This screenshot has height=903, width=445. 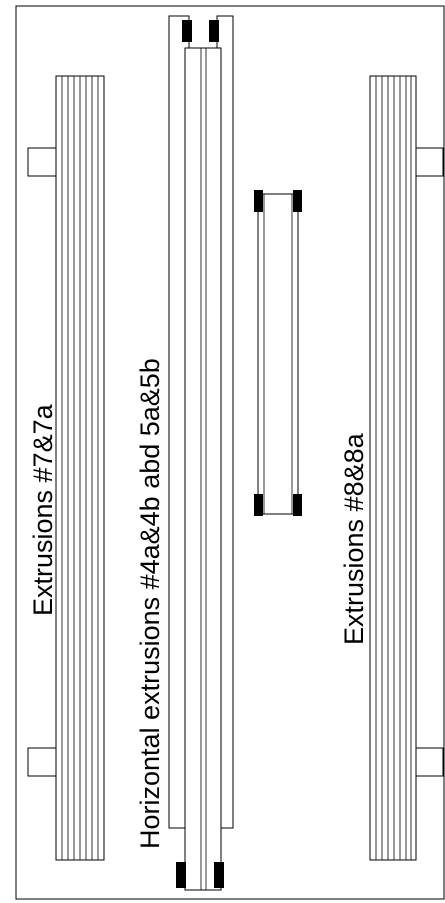 What do you see at coordinates (258, 201) in the screenshot?
I see `short-top-clamp-left` at bounding box center [258, 201].